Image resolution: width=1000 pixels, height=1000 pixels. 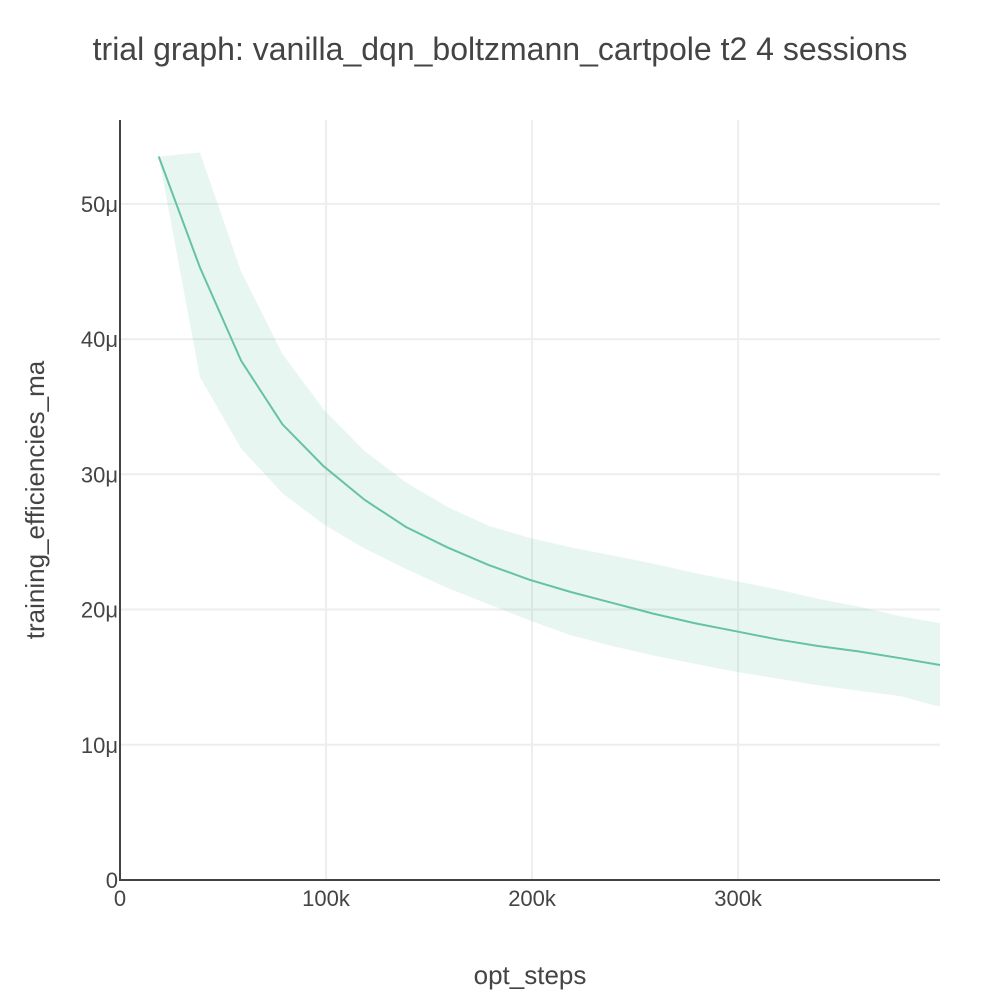 I want to click on y-tick-label: 50μ, so click(x=99, y=204).